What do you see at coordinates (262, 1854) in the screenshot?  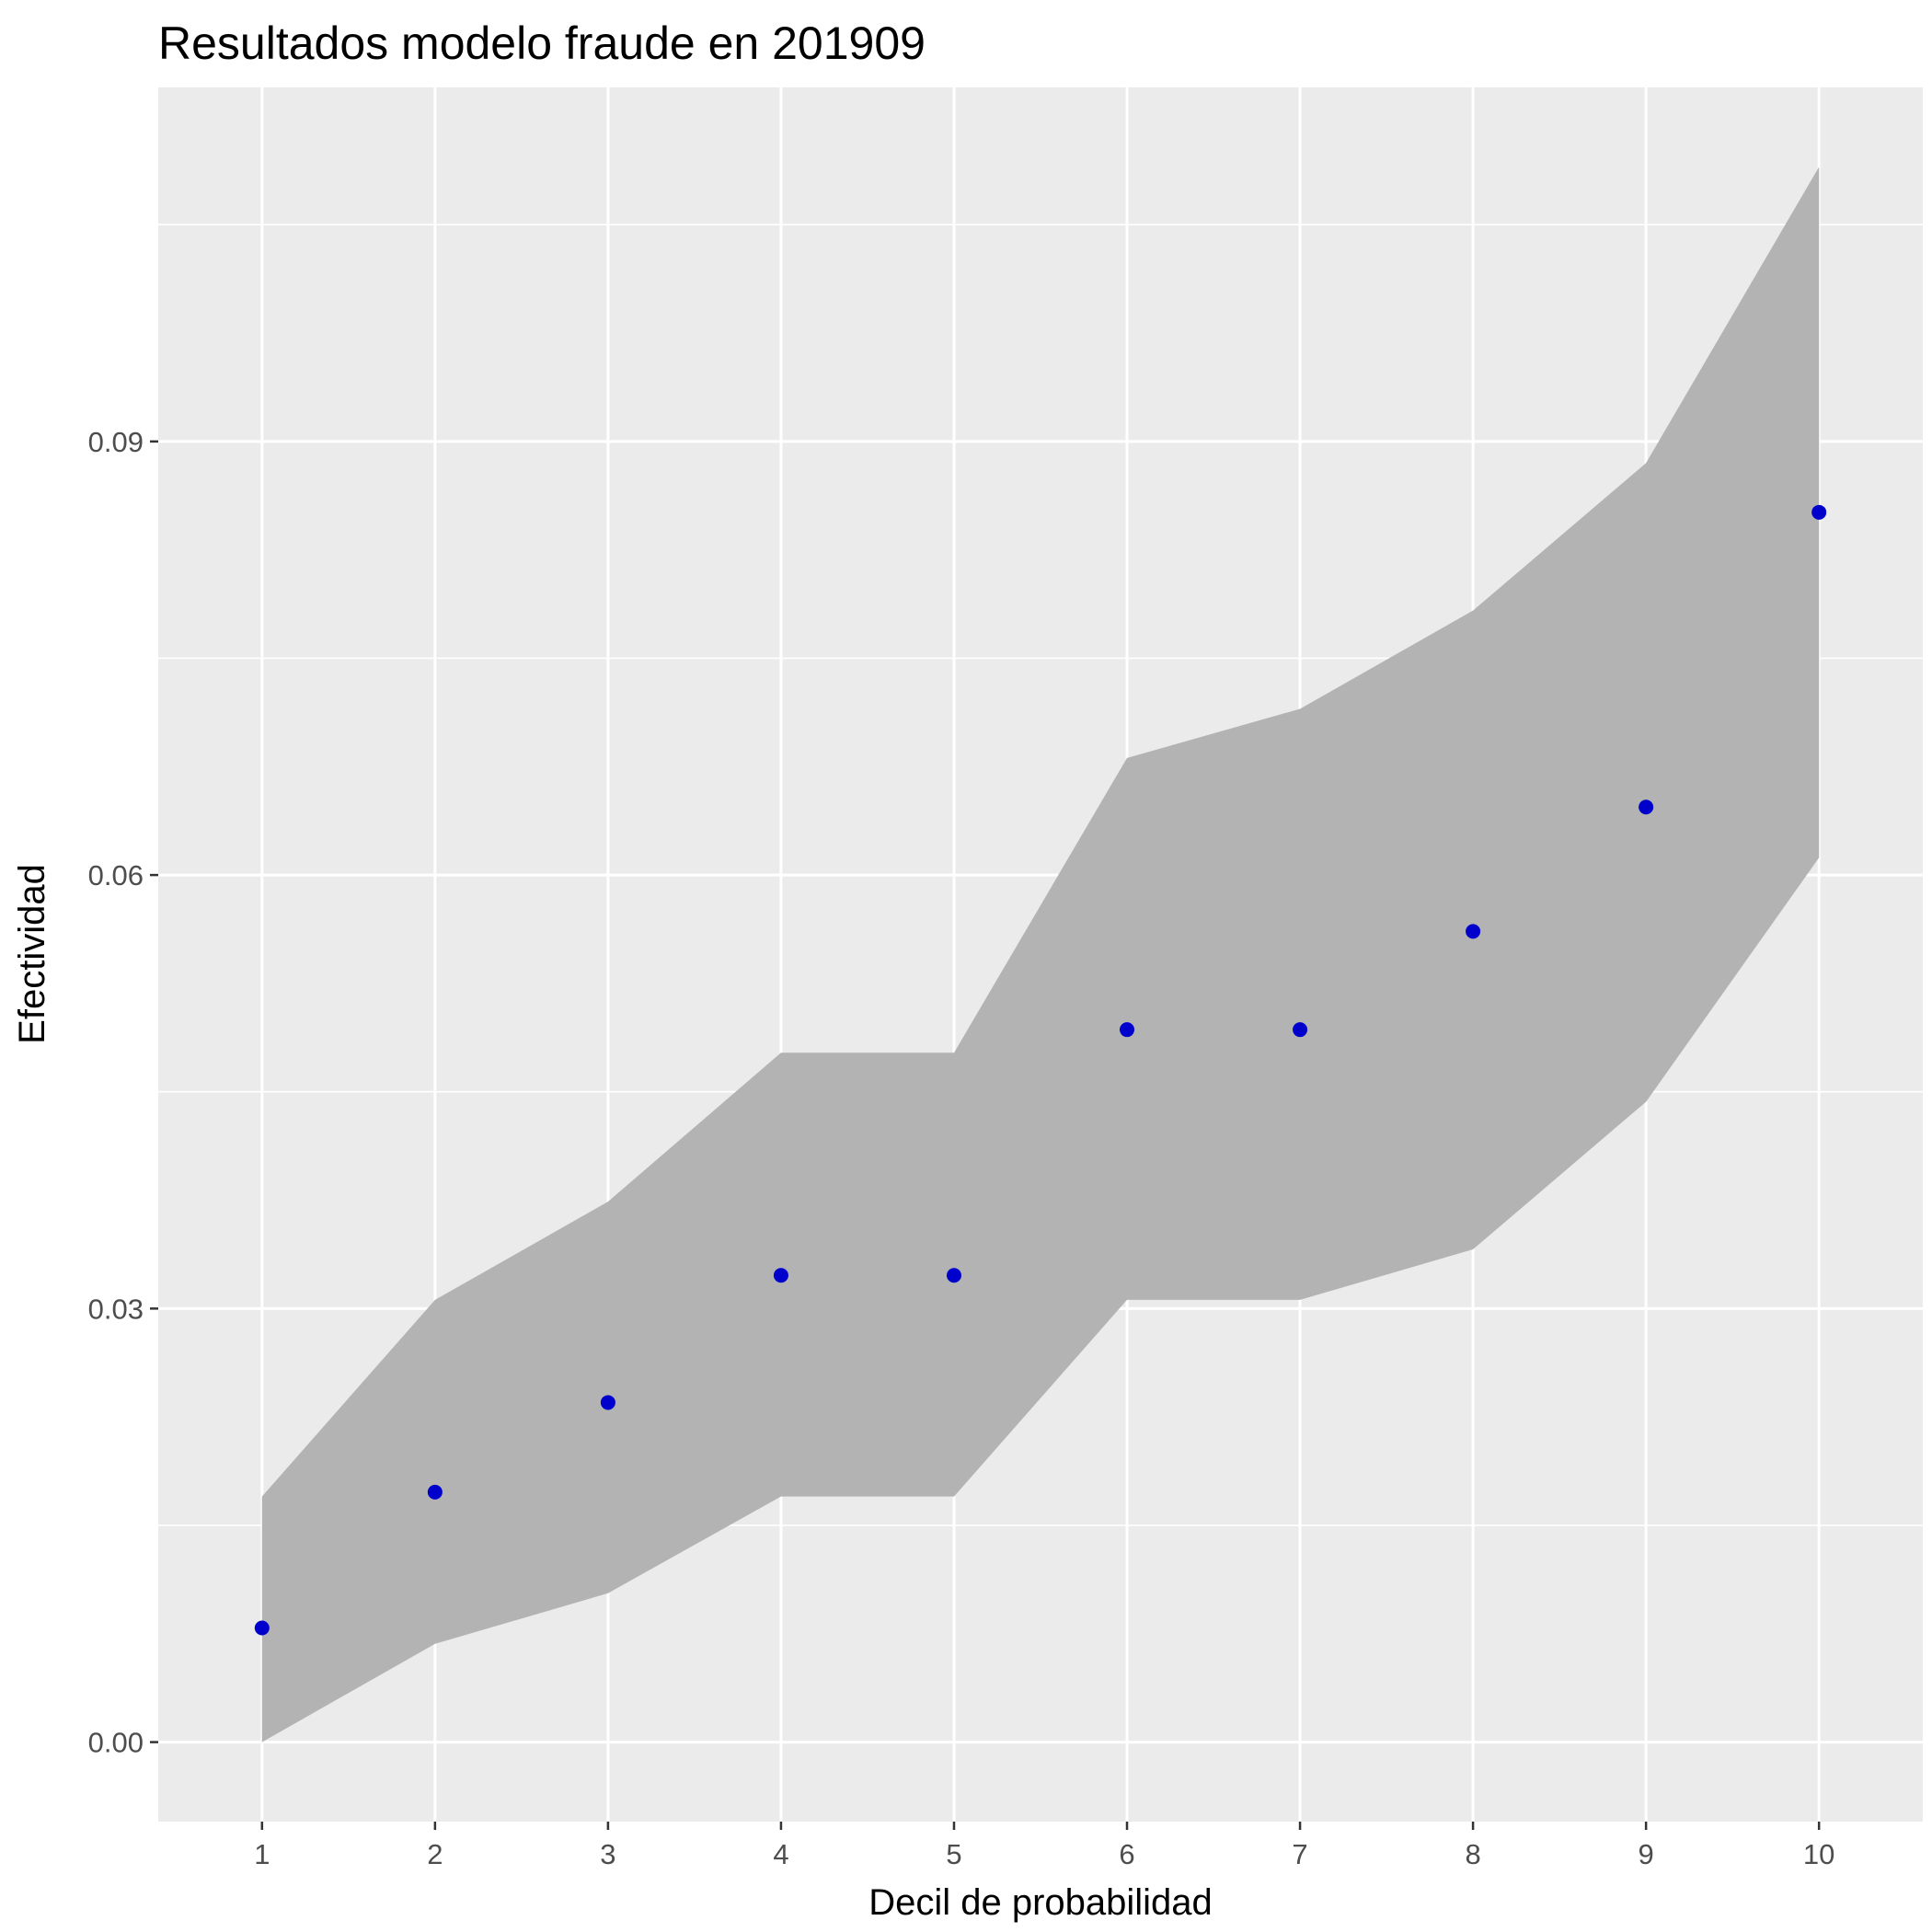 I see `x-tick-label: 1` at bounding box center [262, 1854].